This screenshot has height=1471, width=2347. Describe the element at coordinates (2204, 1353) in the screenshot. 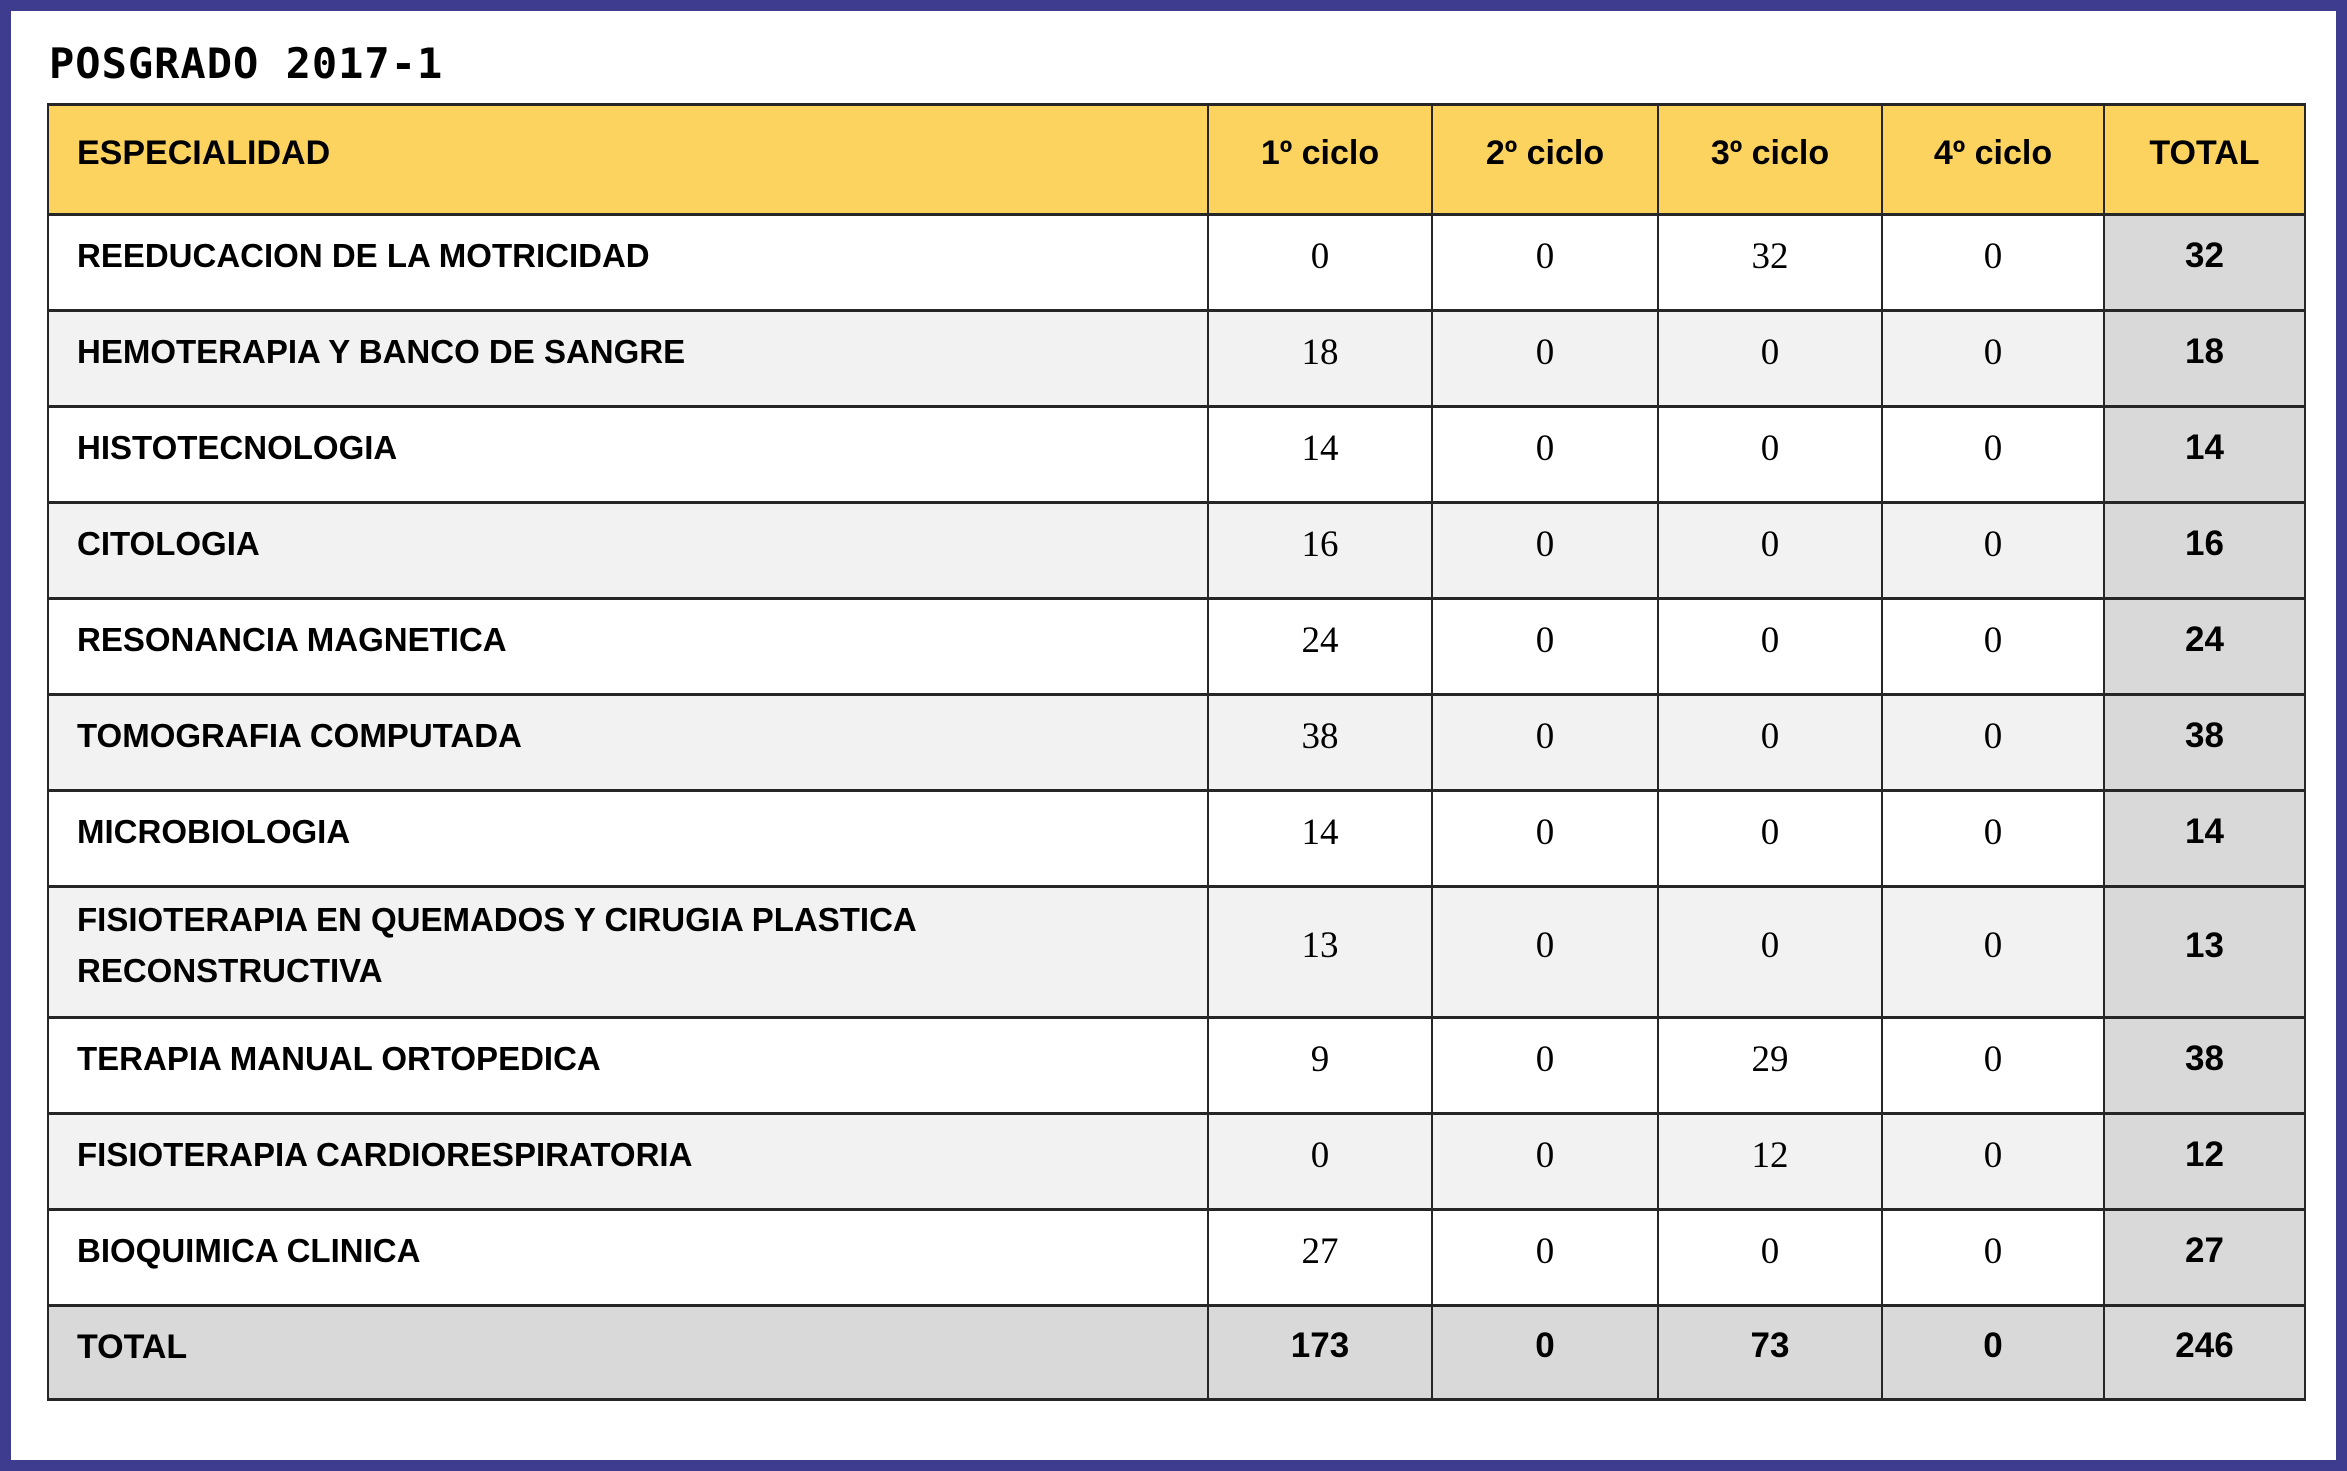

I see `grand-total-sum: 246` at that location.